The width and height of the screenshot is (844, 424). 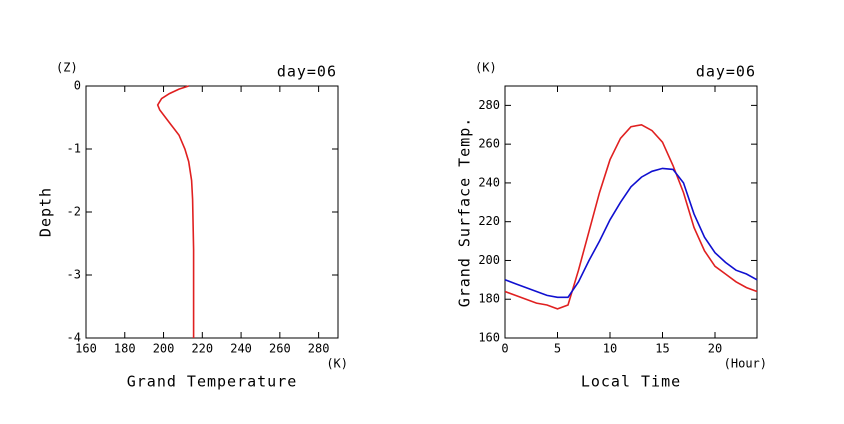 I want to click on x-tick-label: 160, so click(x=86, y=349).